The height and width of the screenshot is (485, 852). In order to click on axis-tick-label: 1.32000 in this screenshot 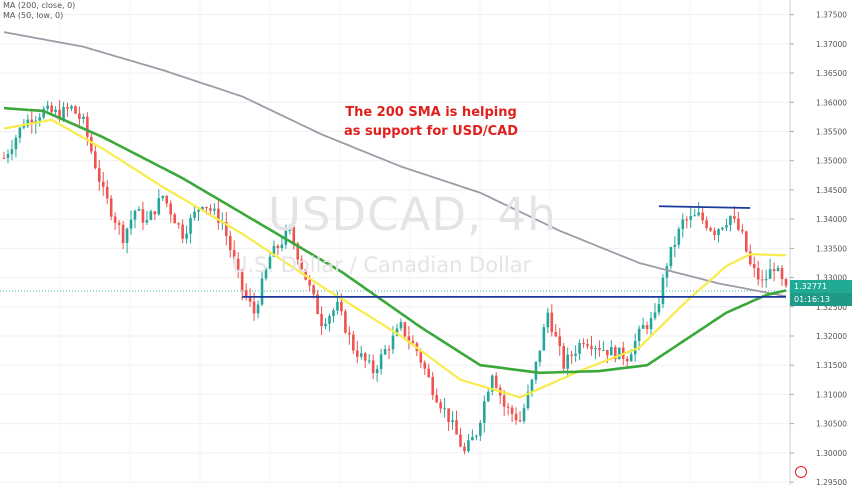, I will do `click(831, 336)`.